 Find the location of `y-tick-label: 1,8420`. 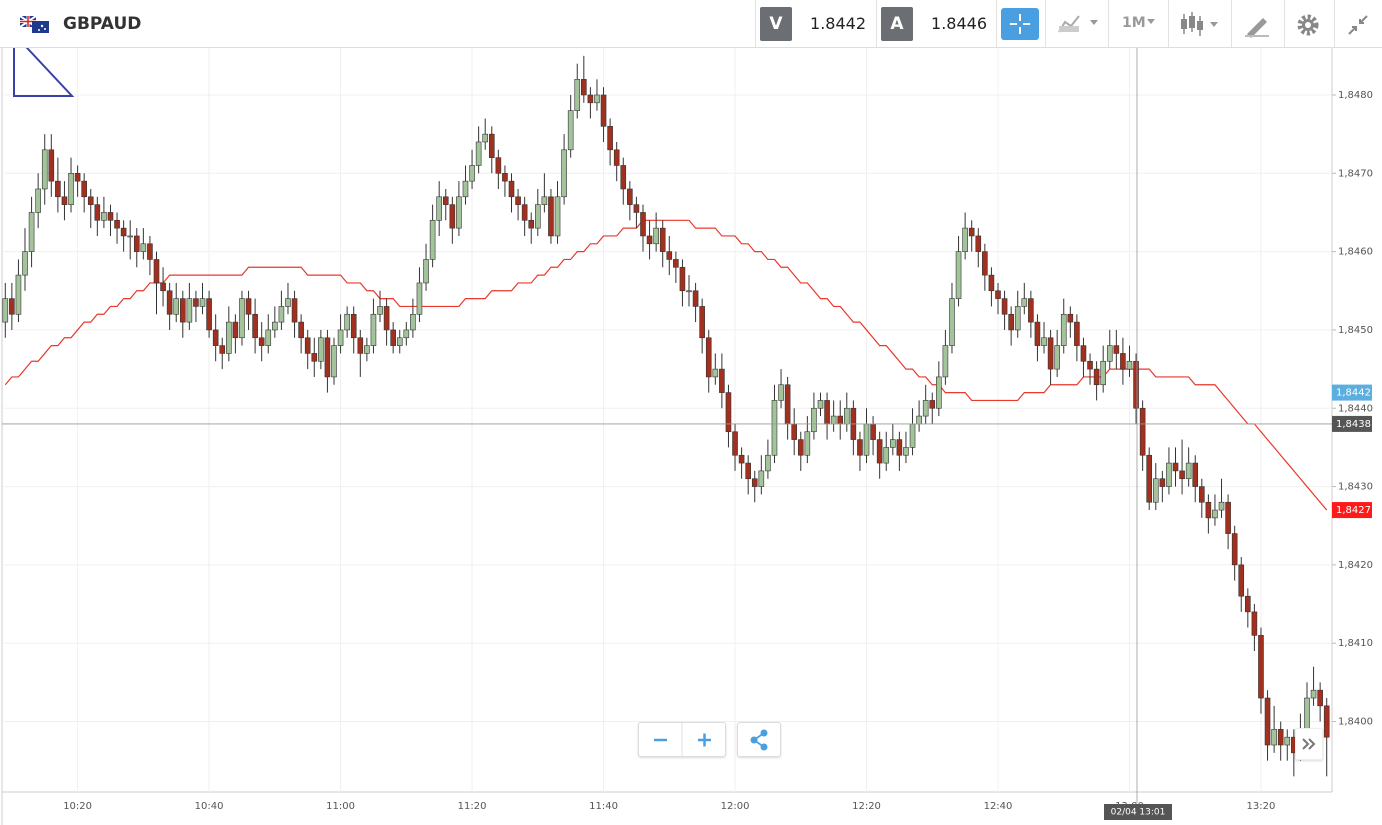

y-tick-label: 1,8420 is located at coordinates (1355, 565).